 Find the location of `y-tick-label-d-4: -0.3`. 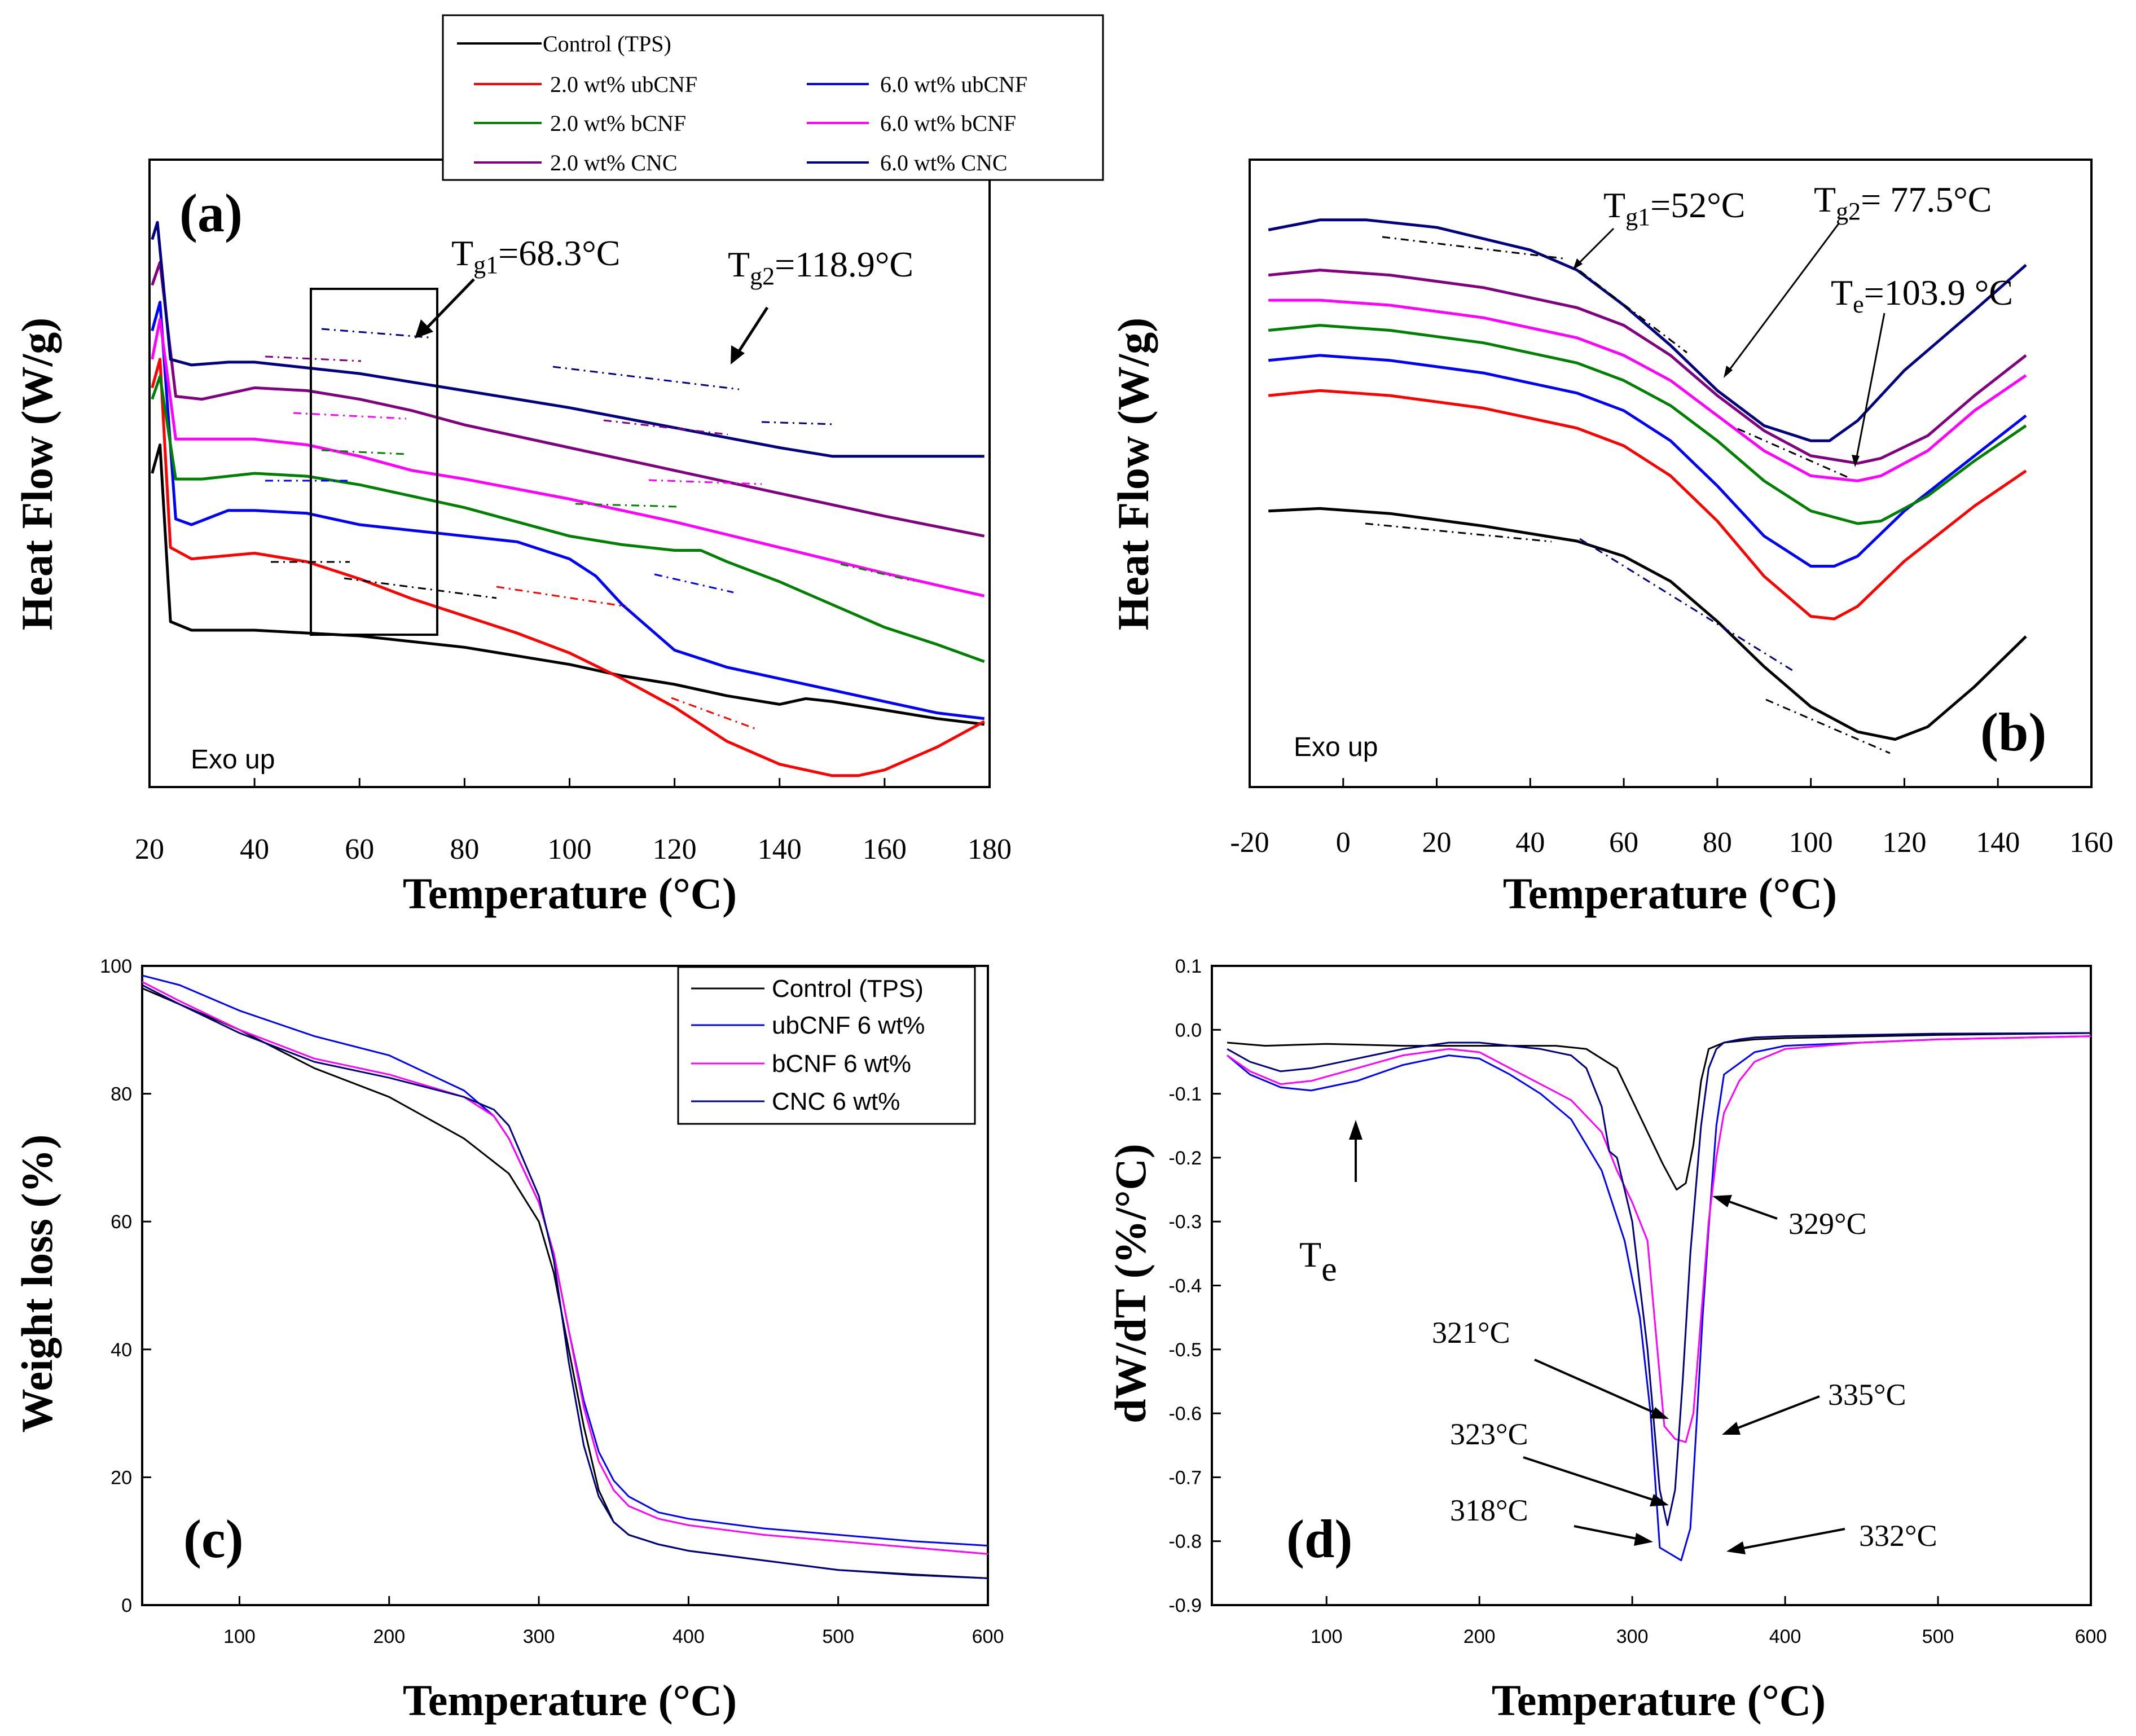

y-tick-label-d-4: -0.3 is located at coordinates (1185, 1222).